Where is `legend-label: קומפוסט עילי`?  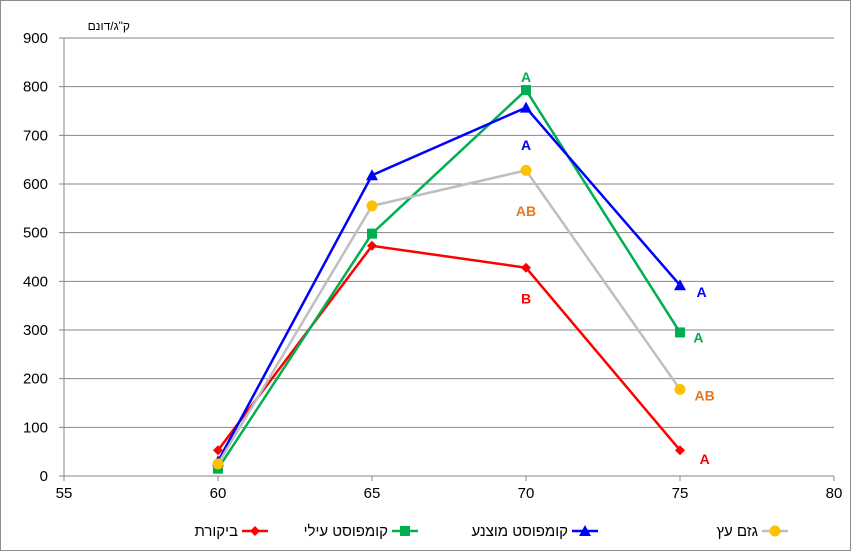 legend-label: קומפוסט עילי is located at coordinates (346, 531).